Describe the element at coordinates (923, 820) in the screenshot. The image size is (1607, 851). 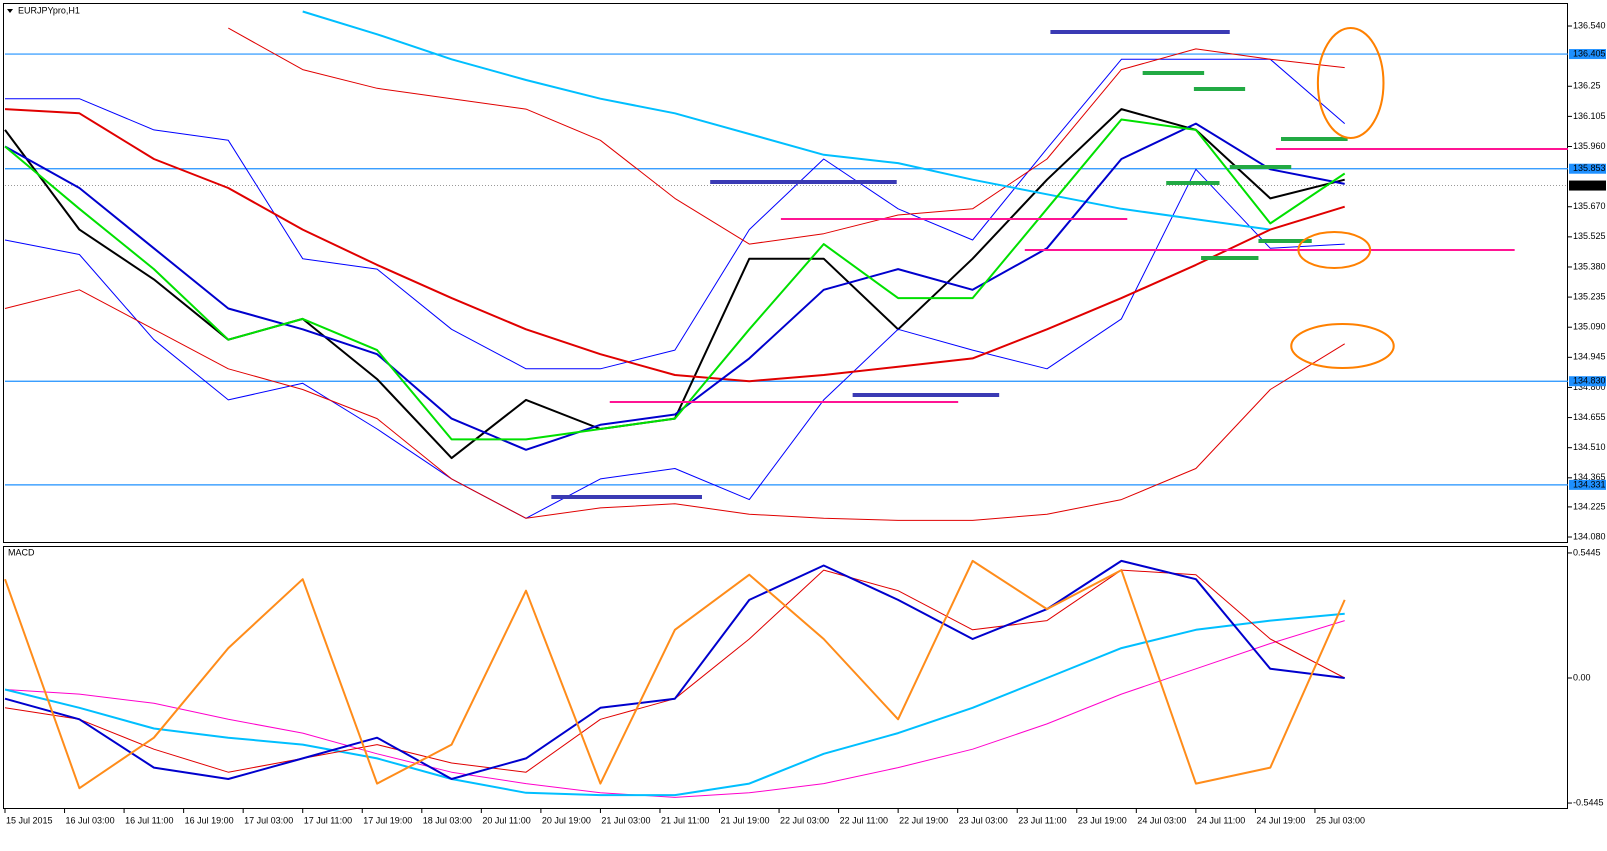
I see `x-tick-label: 22 Jul 19:00` at that location.